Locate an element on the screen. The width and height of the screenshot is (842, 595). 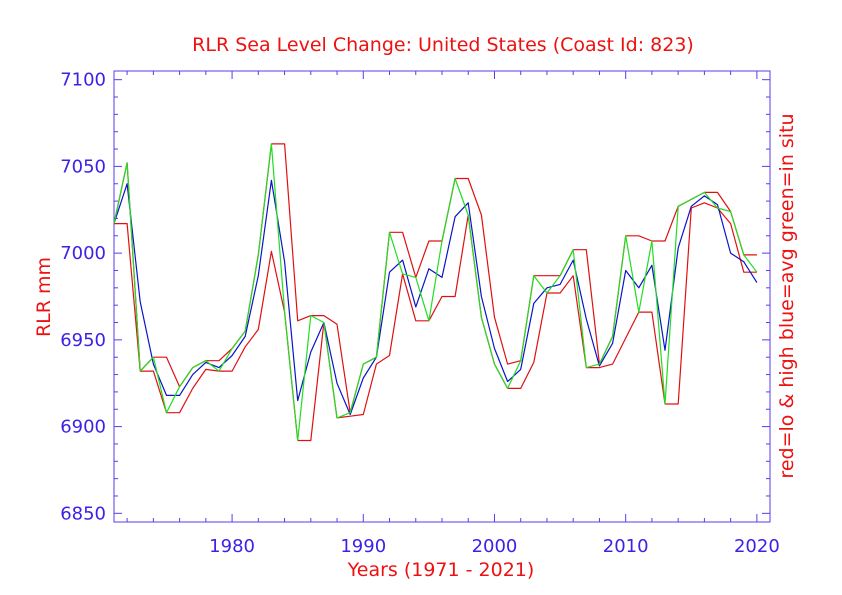
x-tick-labels: 1980 1990 2000 2010 2020 is located at coordinates (494, 546).